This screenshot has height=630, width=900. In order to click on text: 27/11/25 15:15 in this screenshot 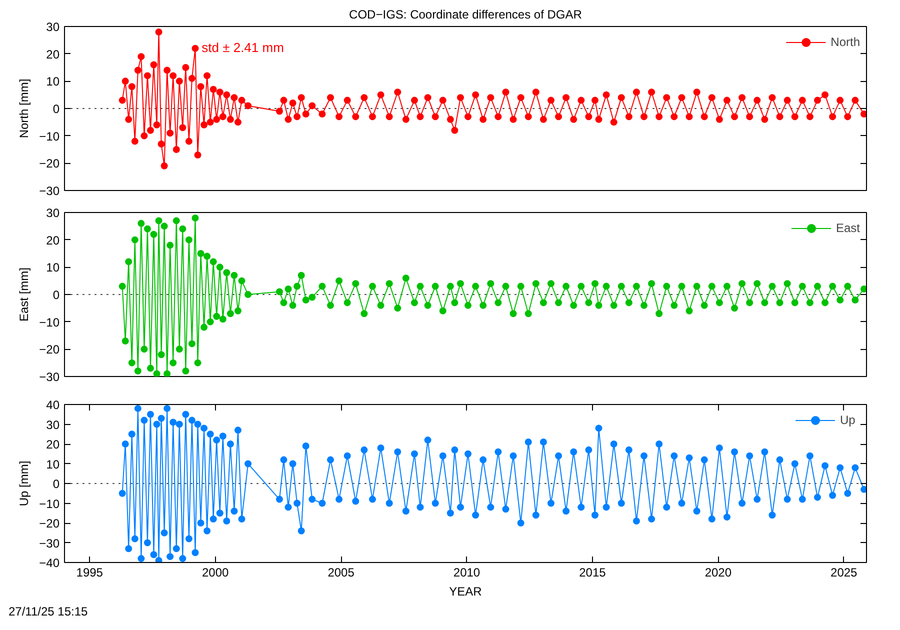, I will do `click(48, 611)`.